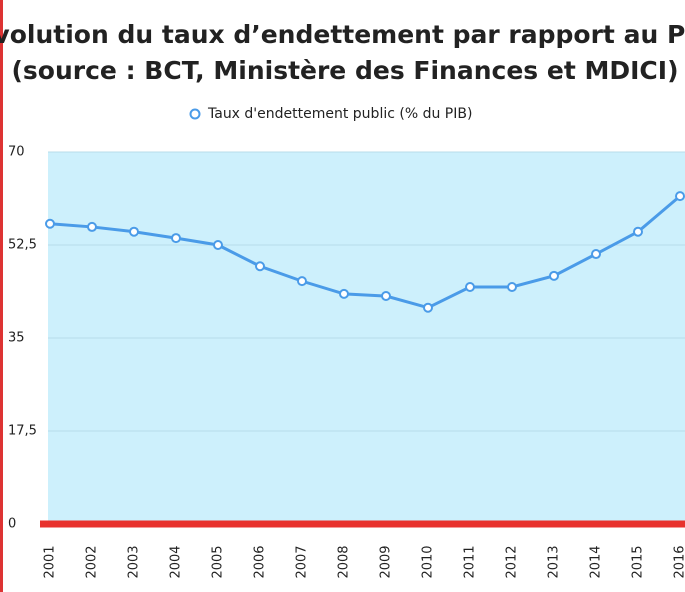 The height and width of the screenshot is (592, 685). What do you see at coordinates (470, 561) in the screenshot?
I see `x-tick-label: 2011` at bounding box center [470, 561].